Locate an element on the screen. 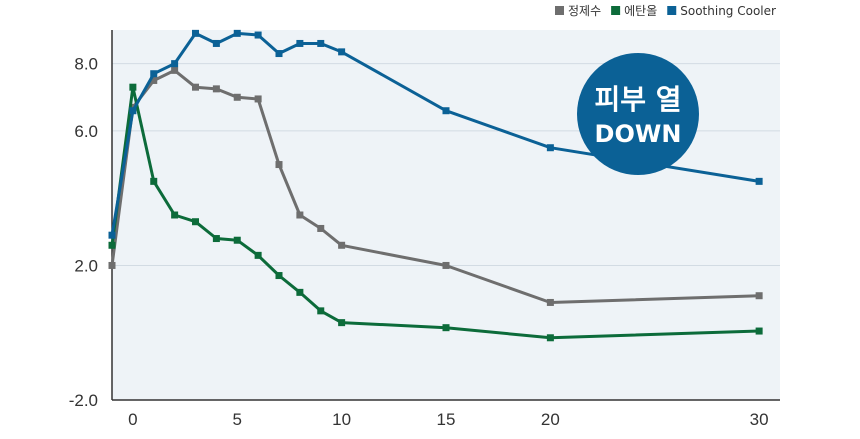 The width and height of the screenshot is (860, 439). legend: 정제수 에탄올 Soothing Cooler is located at coordinates (665, 11).